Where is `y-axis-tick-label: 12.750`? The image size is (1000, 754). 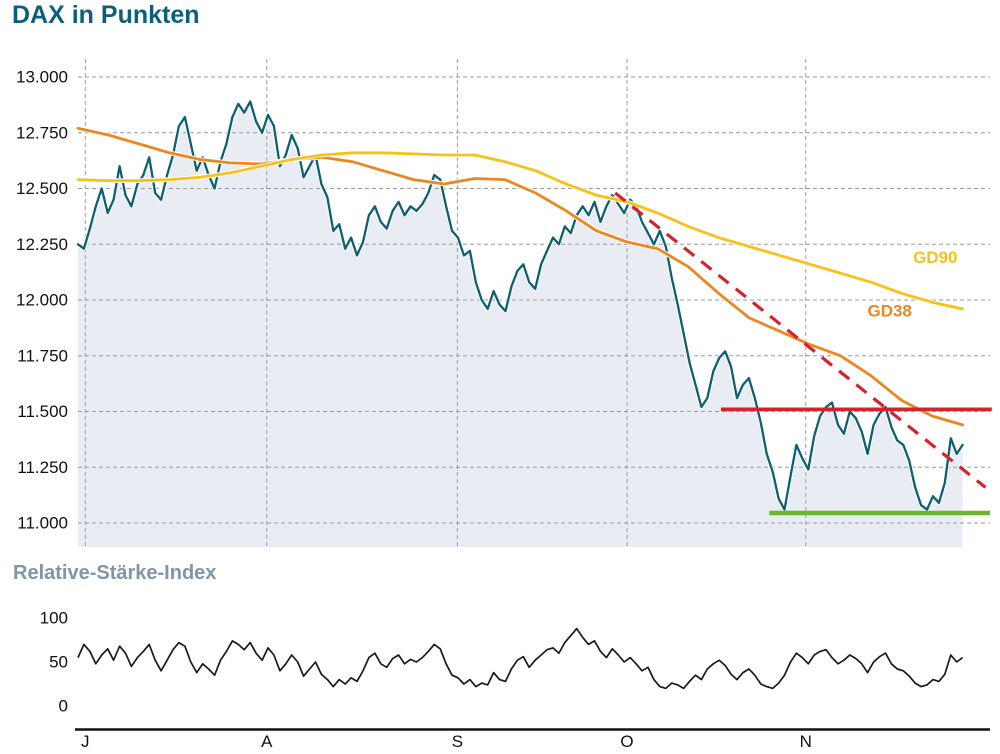
y-axis-tick-label: 12.750 is located at coordinates (42, 132).